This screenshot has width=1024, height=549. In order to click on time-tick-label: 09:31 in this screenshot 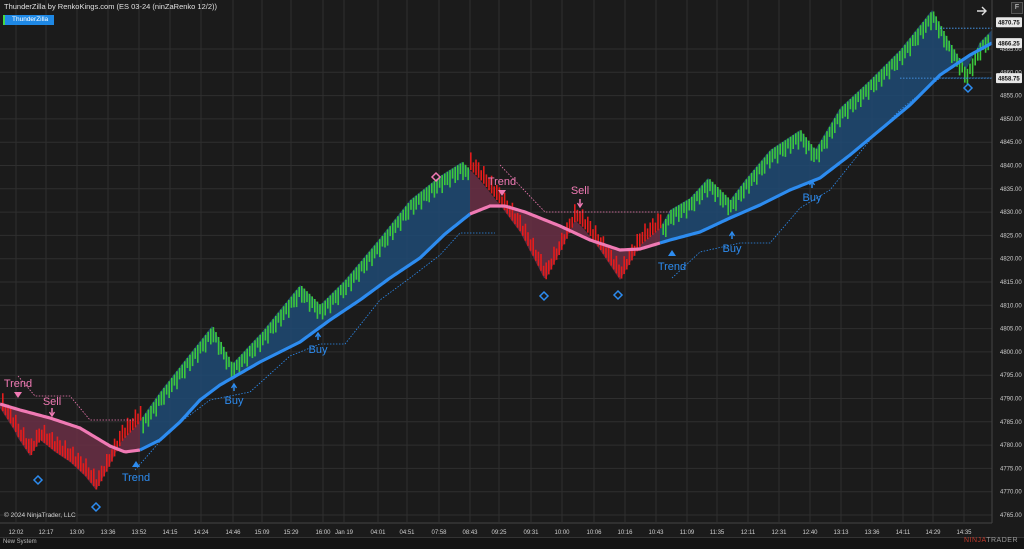, I will do `click(531, 533)`.